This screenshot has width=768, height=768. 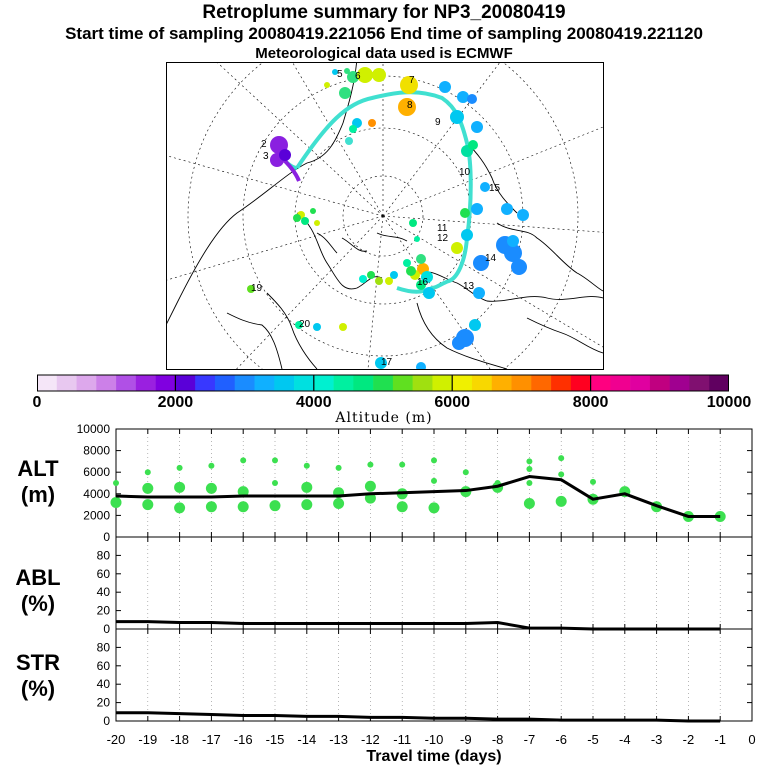 What do you see at coordinates (340, 74) in the screenshot?
I see `map-day-label: 5` at bounding box center [340, 74].